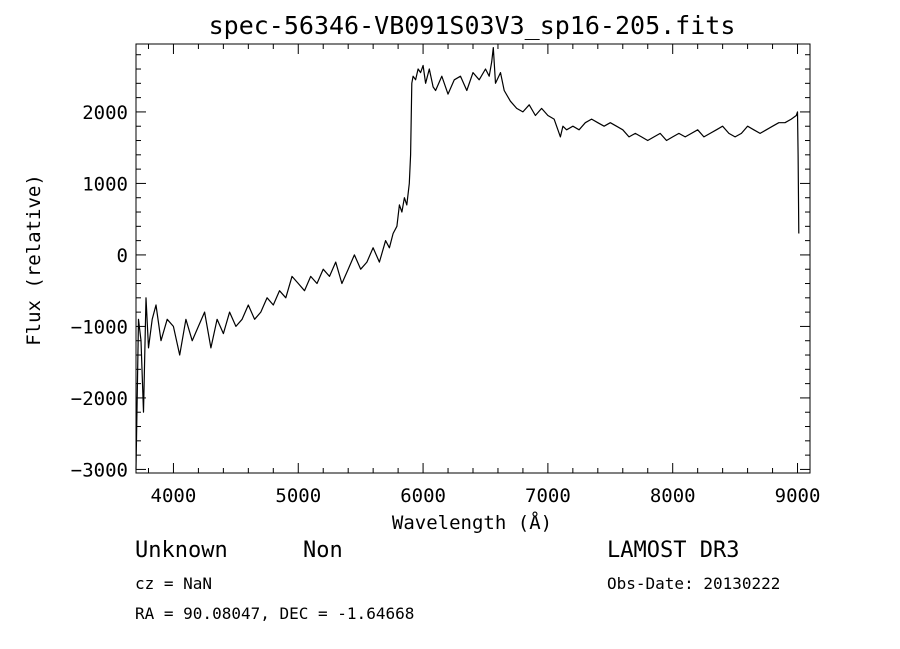 Image resolution: width=900 pixels, height=649 pixels. What do you see at coordinates (99, 399) in the screenshot?
I see `y-tick-label: −2000` at bounding box center [99, 399].